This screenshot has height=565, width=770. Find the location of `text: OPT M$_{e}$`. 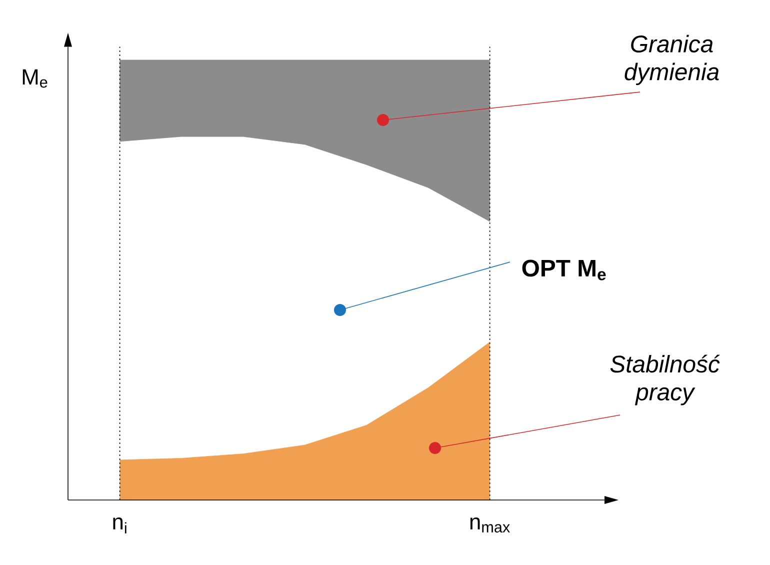

text: OPT M$_{e}$ is located at coordinates (564, 270).